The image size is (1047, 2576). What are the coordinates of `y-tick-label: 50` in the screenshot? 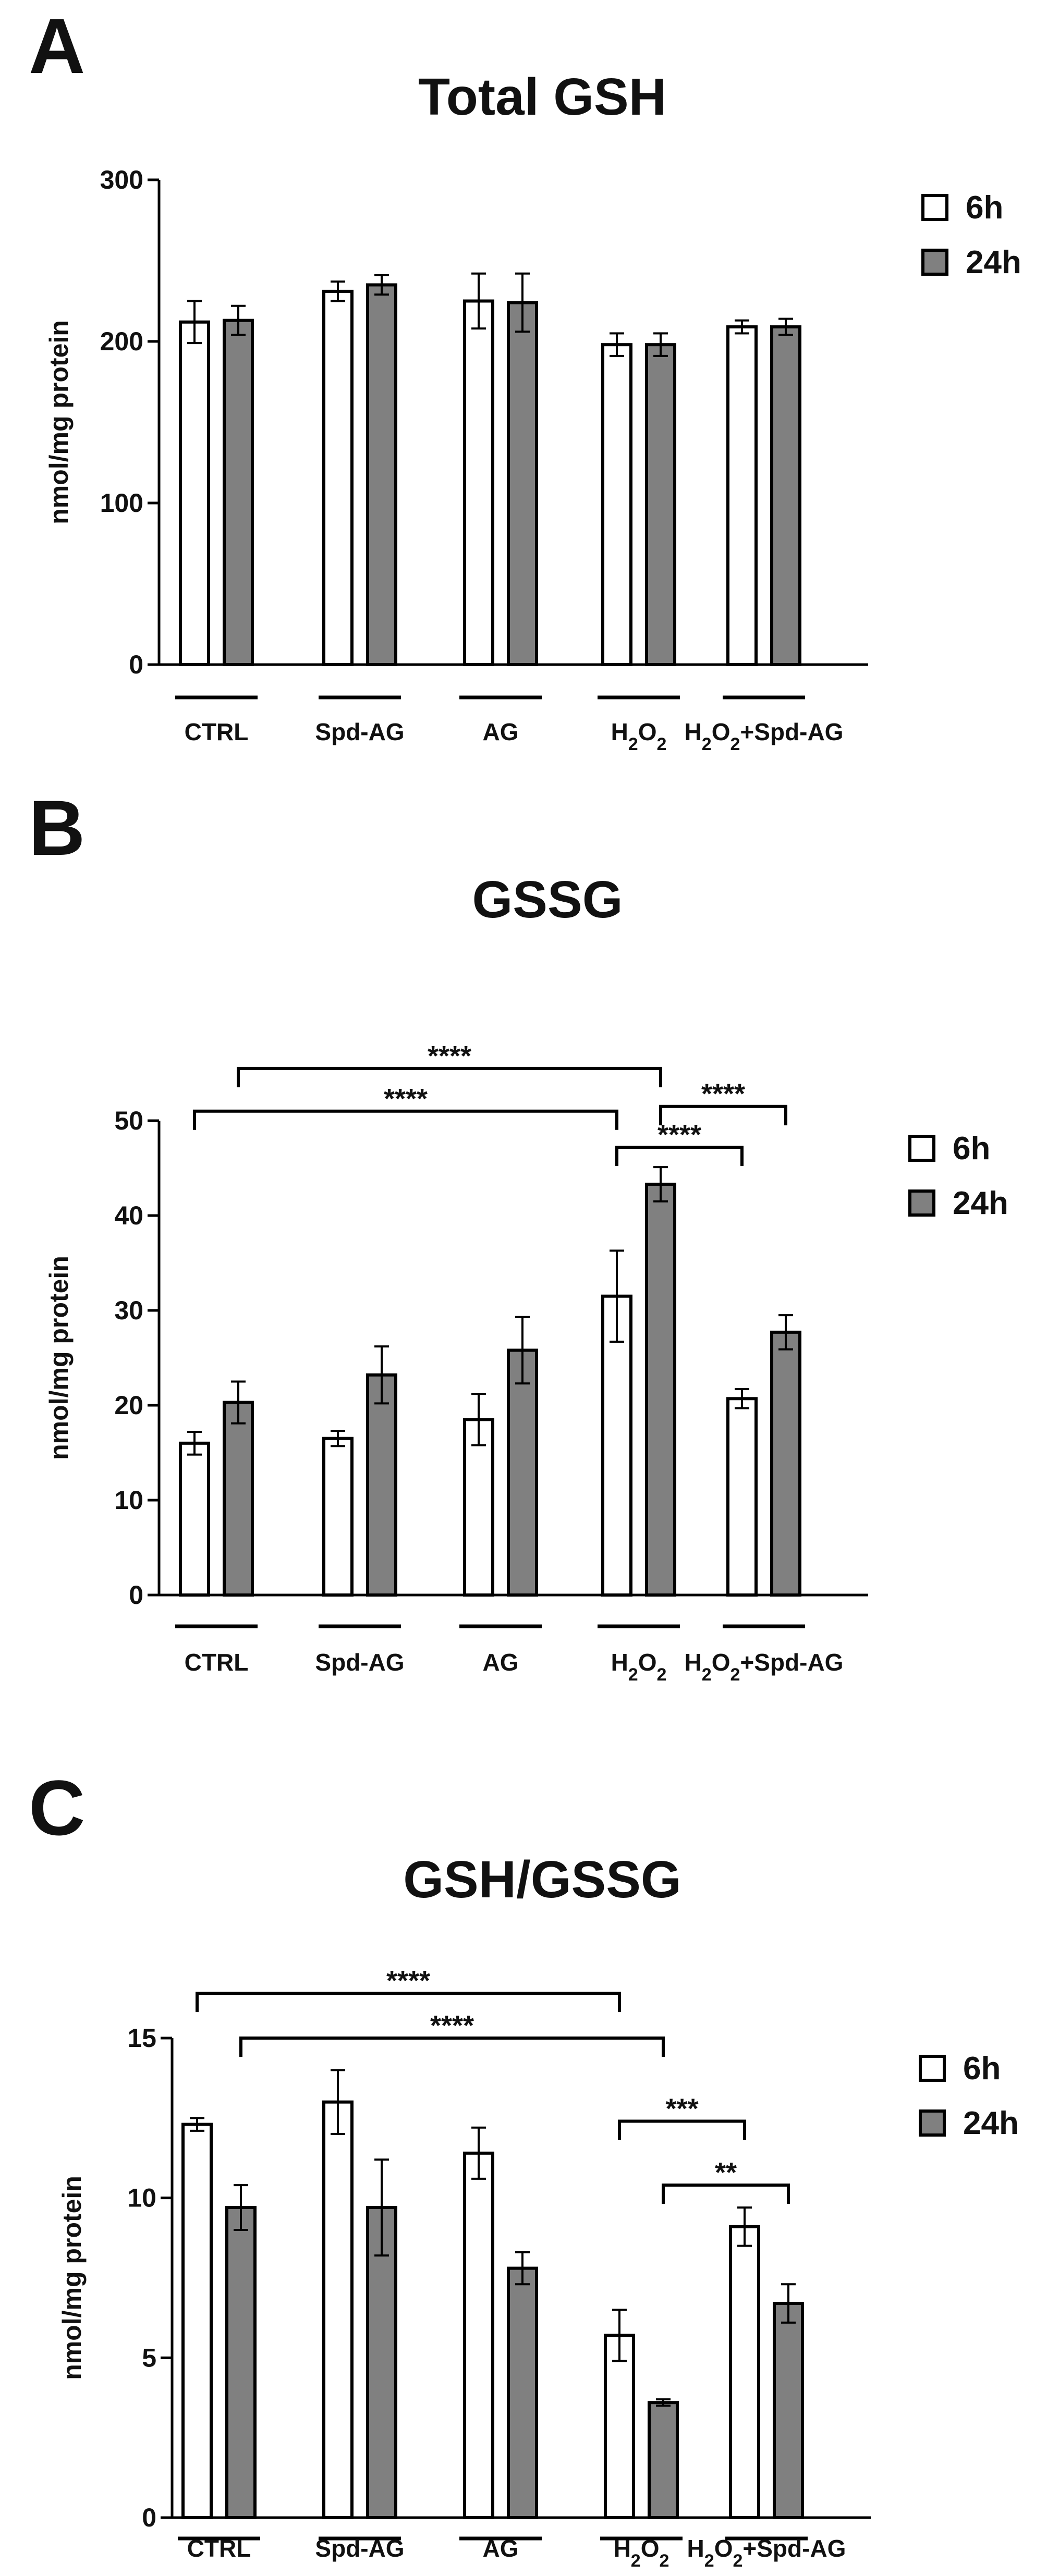 It's located at (128, 1120).